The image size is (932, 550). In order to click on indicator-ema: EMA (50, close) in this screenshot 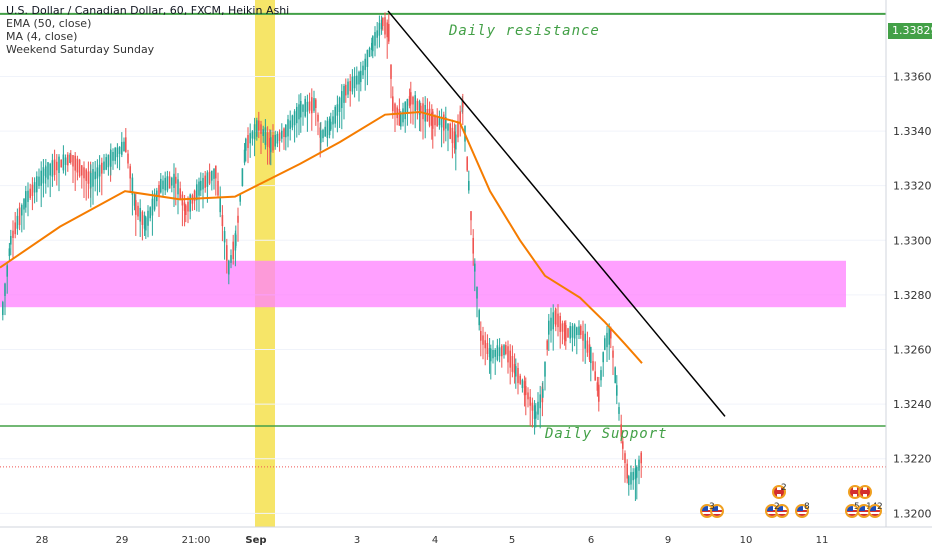, I will do `click(49, 23)`.